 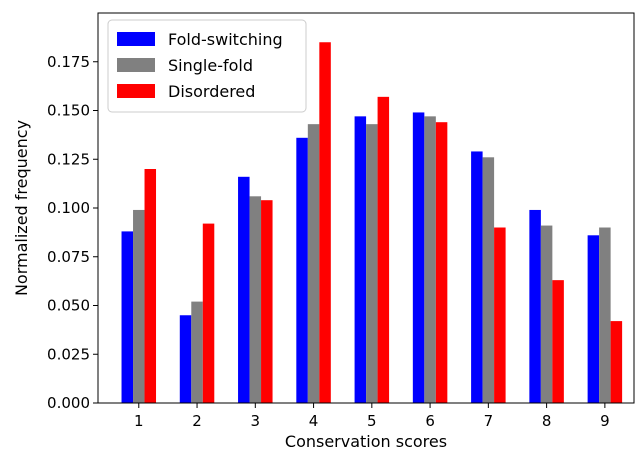 I want to click on legend-box, so click(x=207, y=66).